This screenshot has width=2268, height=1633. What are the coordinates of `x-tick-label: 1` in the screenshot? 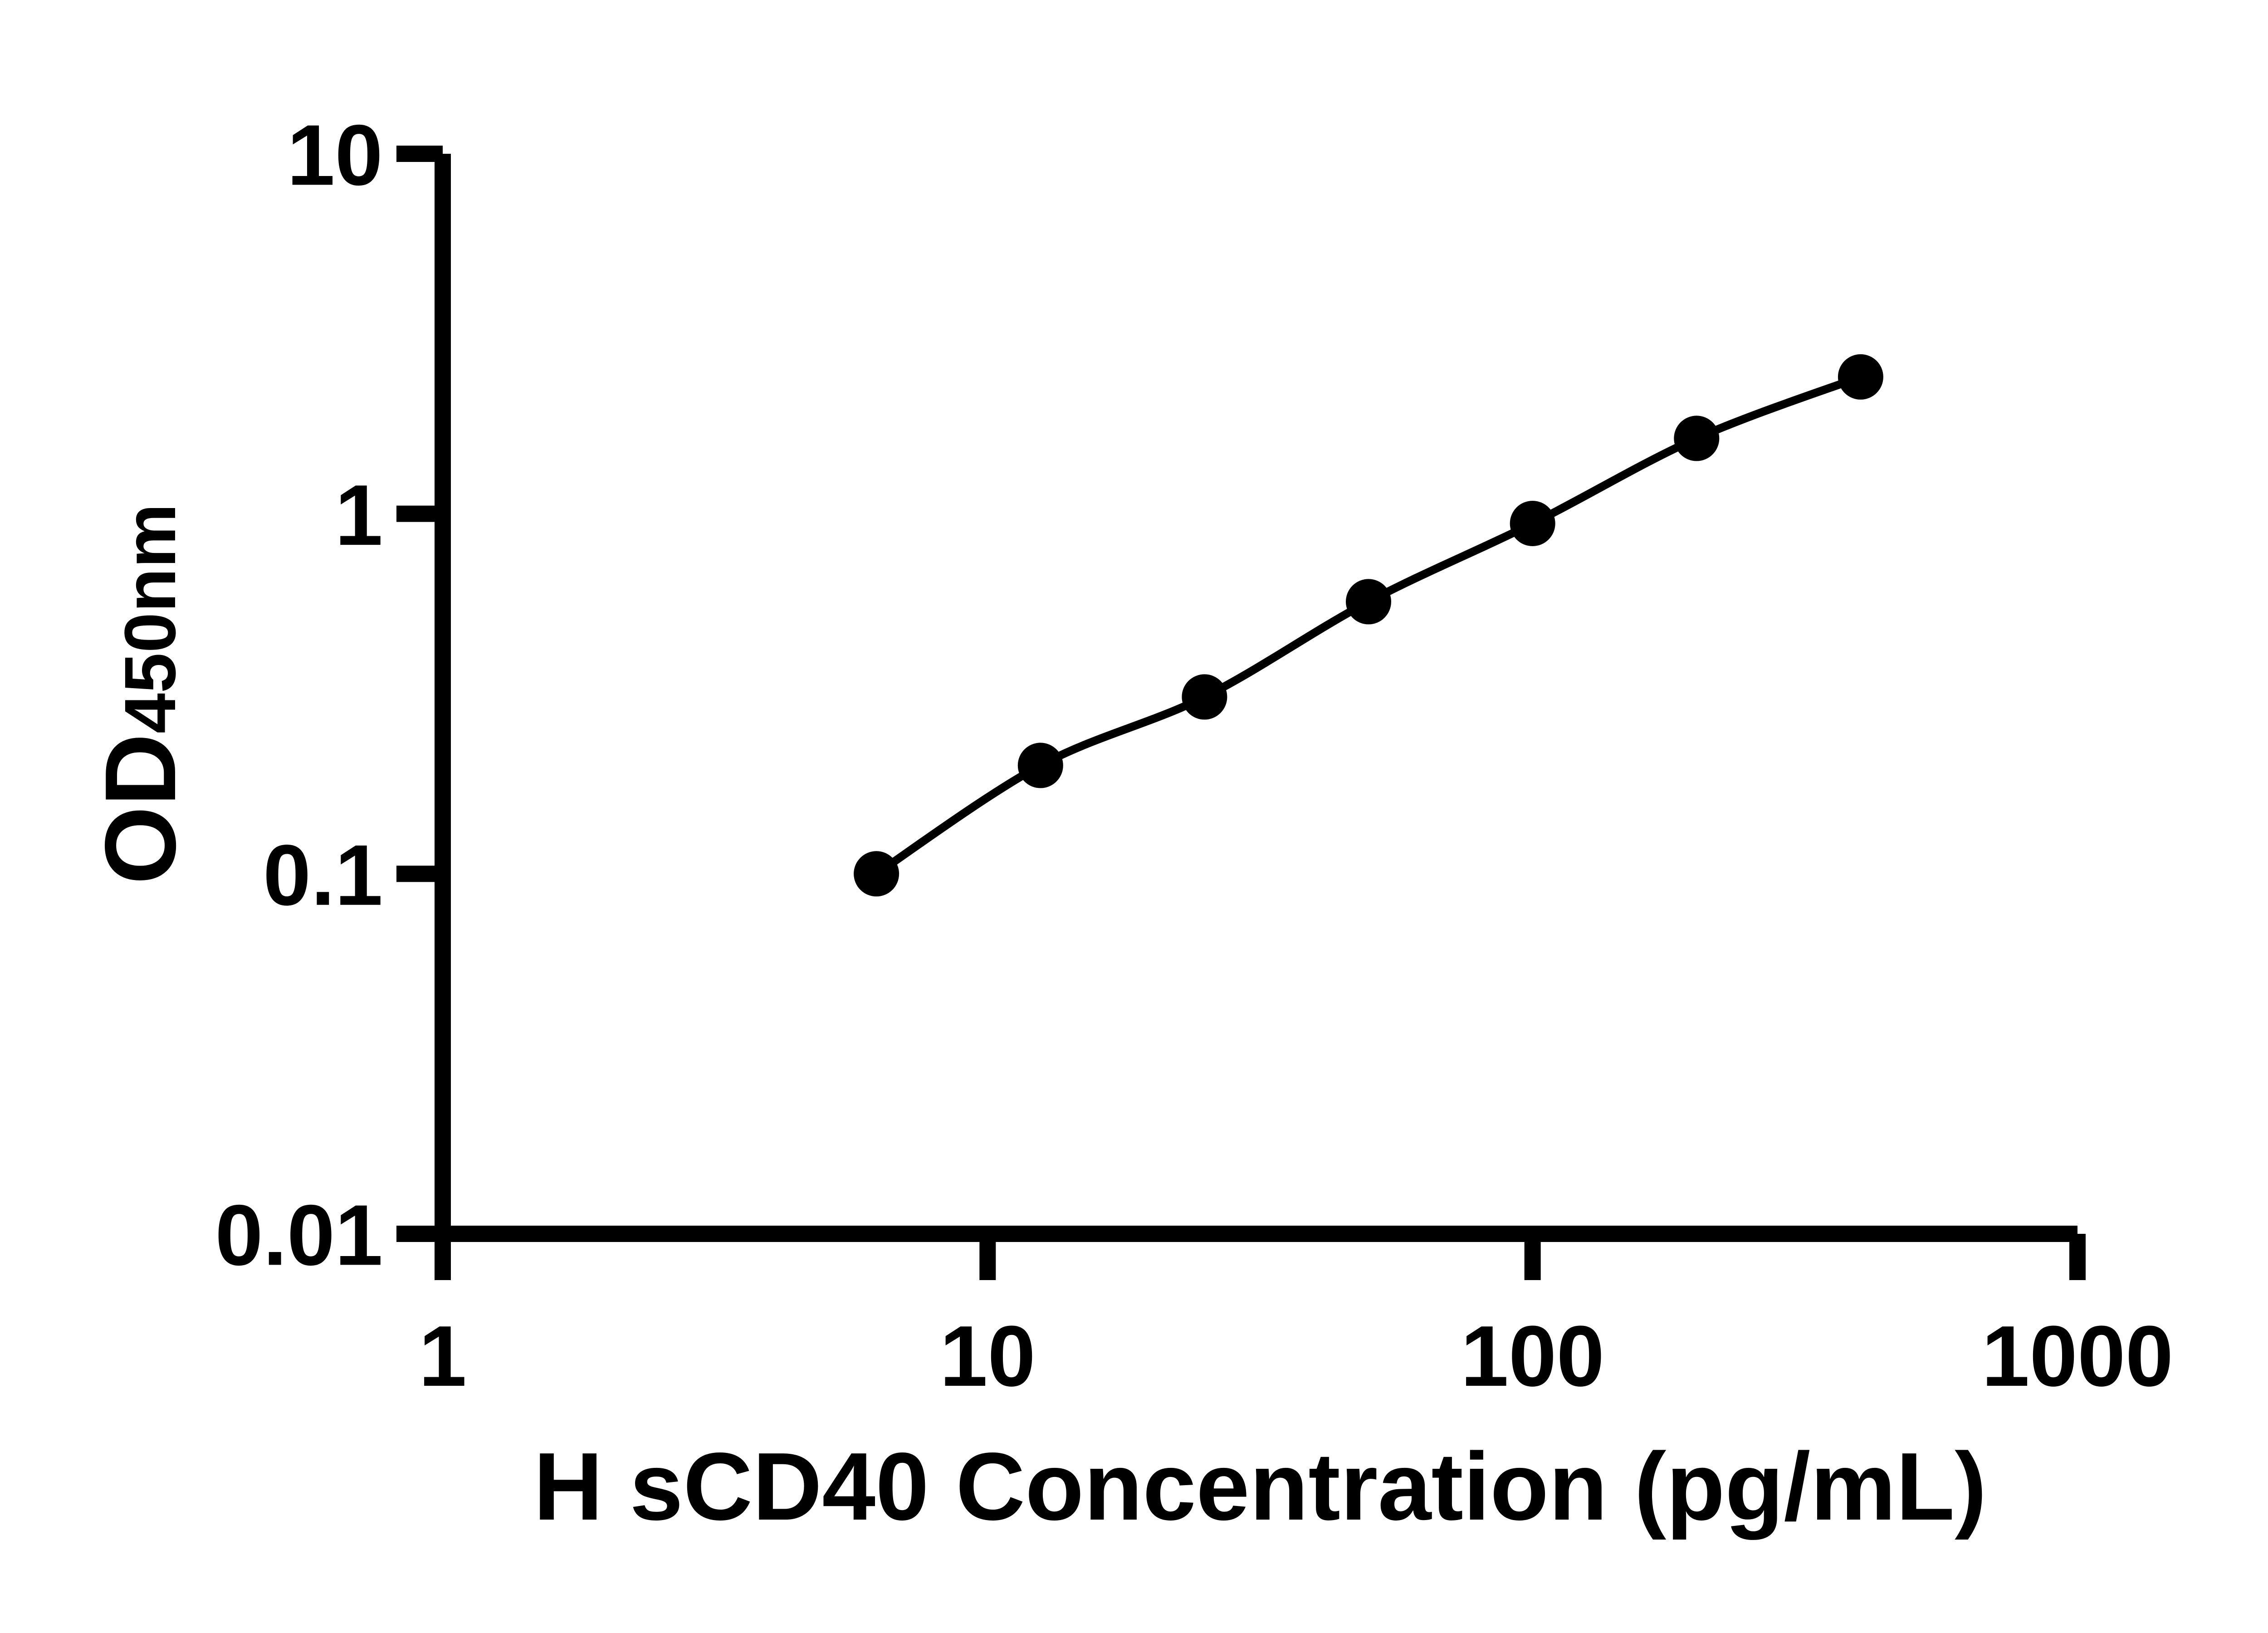 It's located at (443, 1356).